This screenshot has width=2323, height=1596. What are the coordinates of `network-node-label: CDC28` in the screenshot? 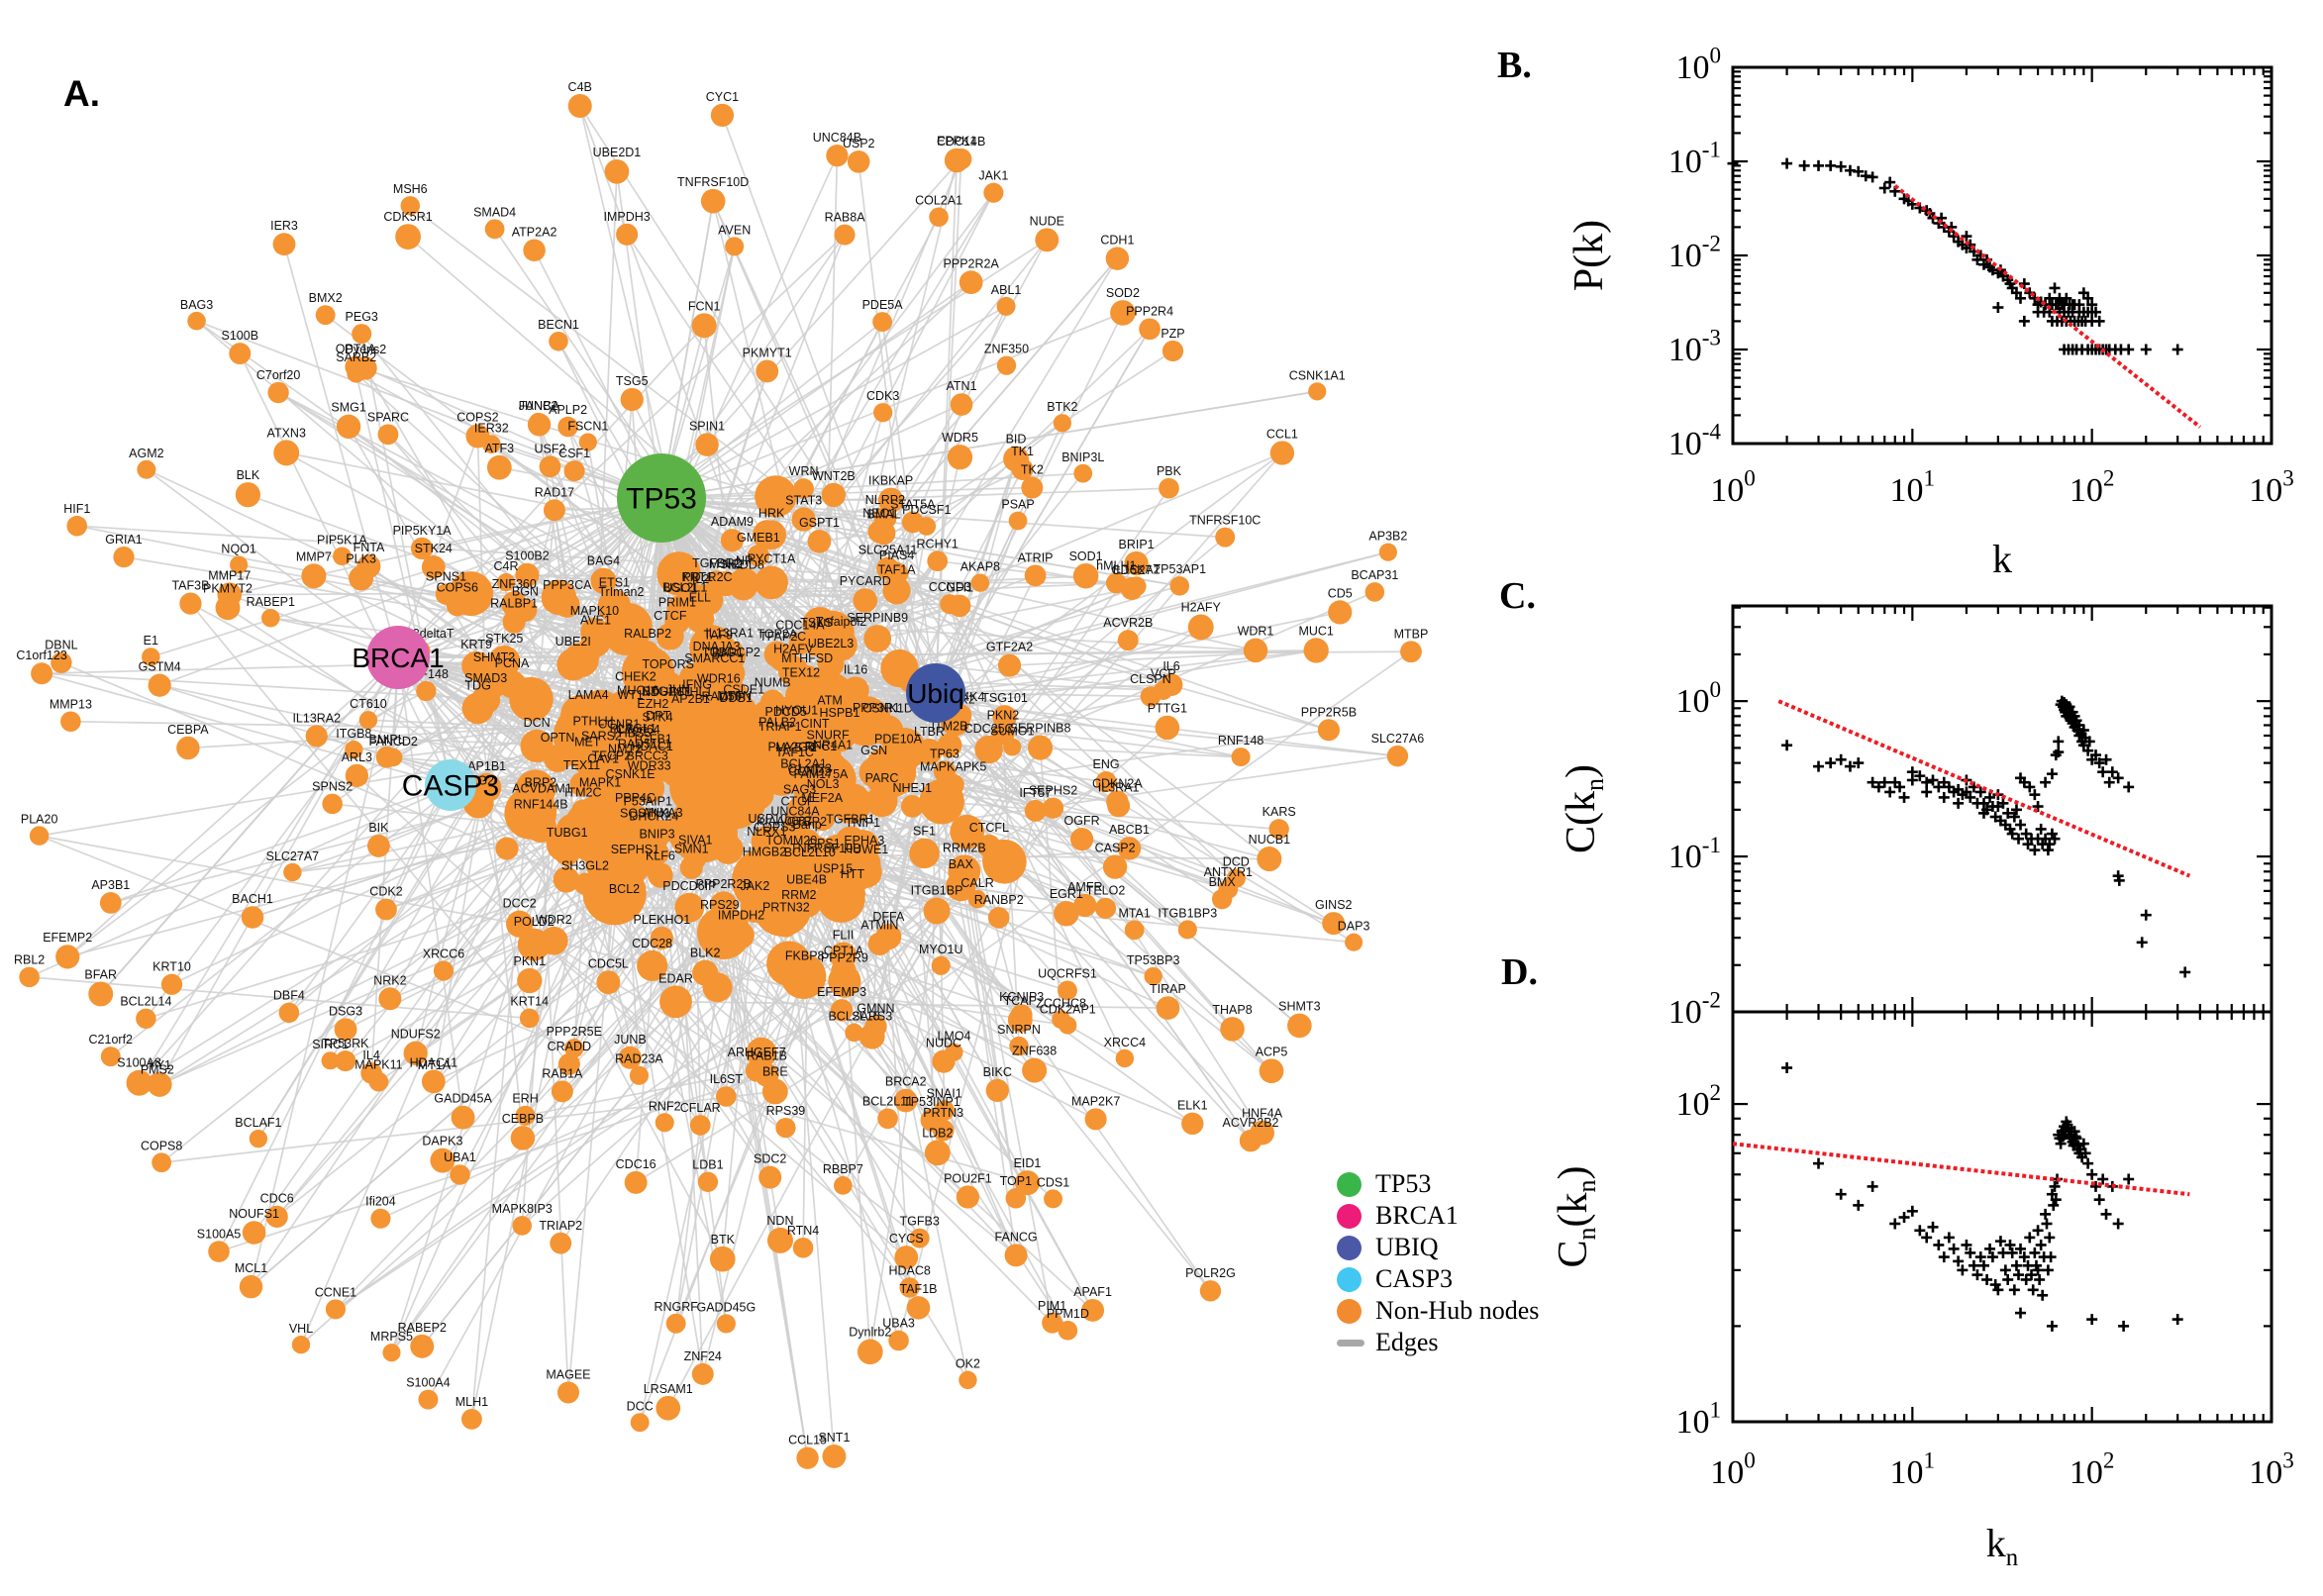 It's located at (652, 943).